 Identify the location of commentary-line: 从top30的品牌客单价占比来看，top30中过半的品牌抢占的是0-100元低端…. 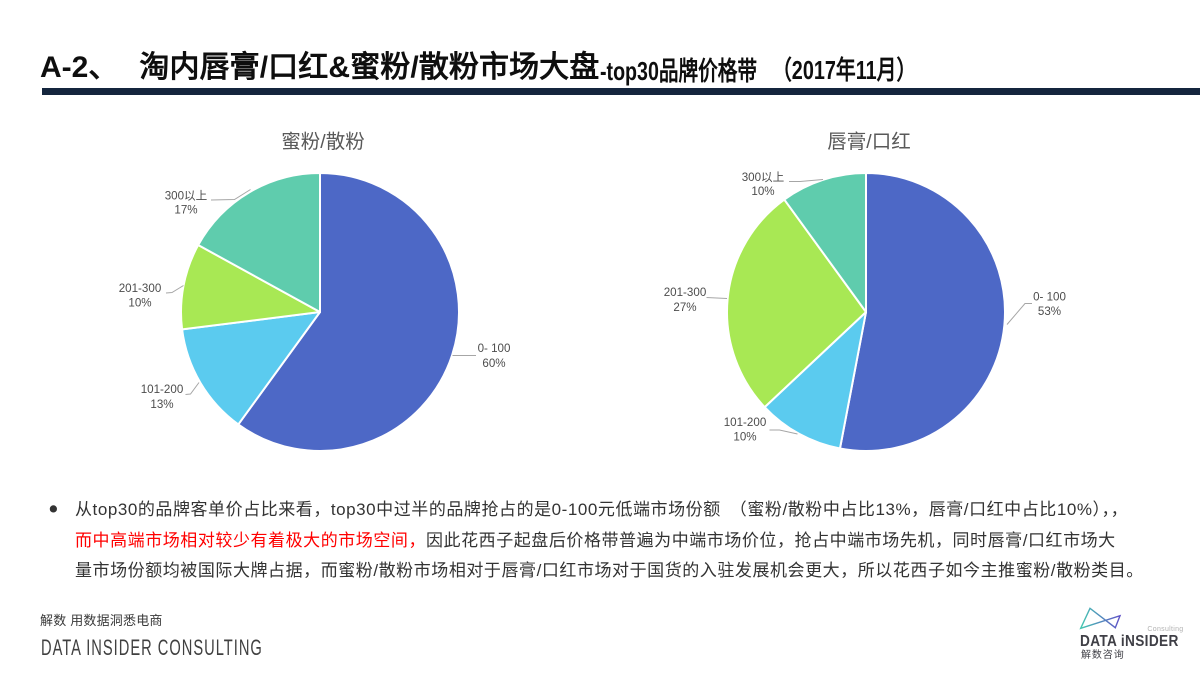
(621, 510).